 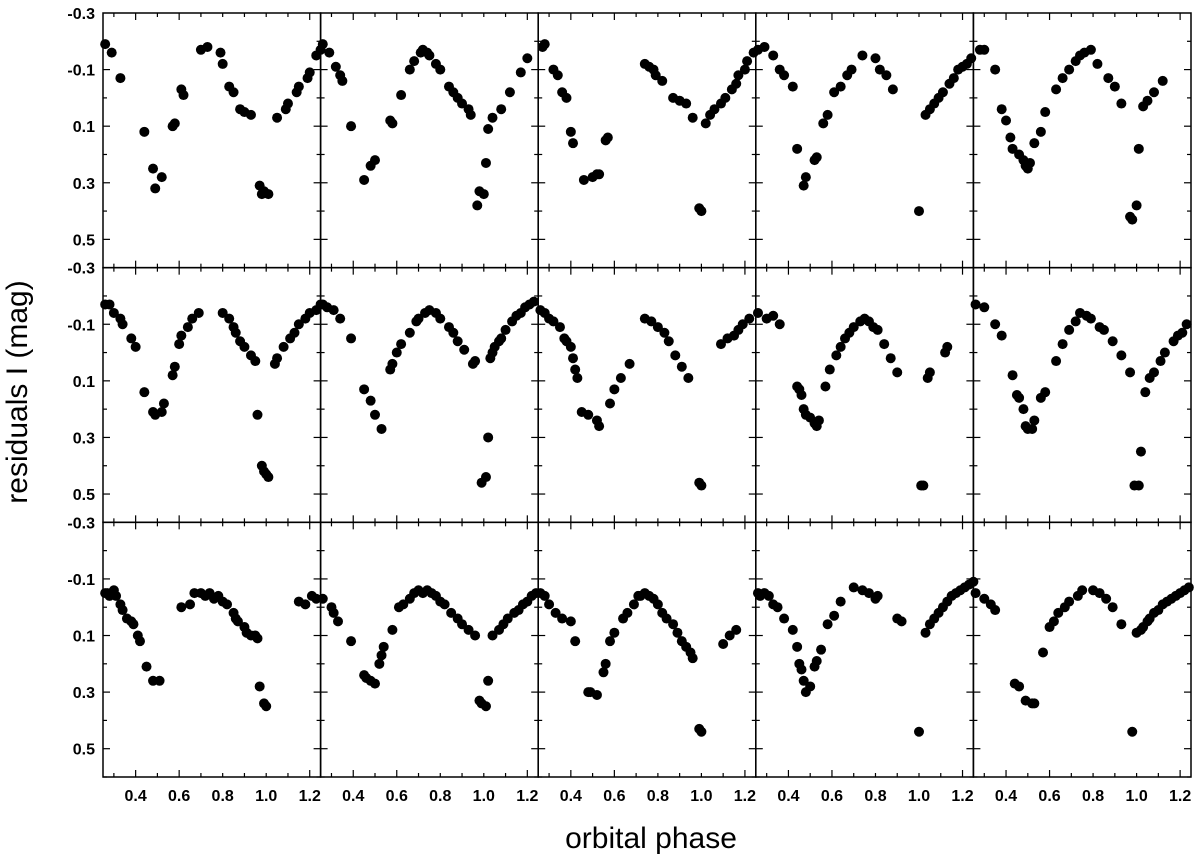 I want to click on y-tick-label: 0.3, so click(x=84, y=184).